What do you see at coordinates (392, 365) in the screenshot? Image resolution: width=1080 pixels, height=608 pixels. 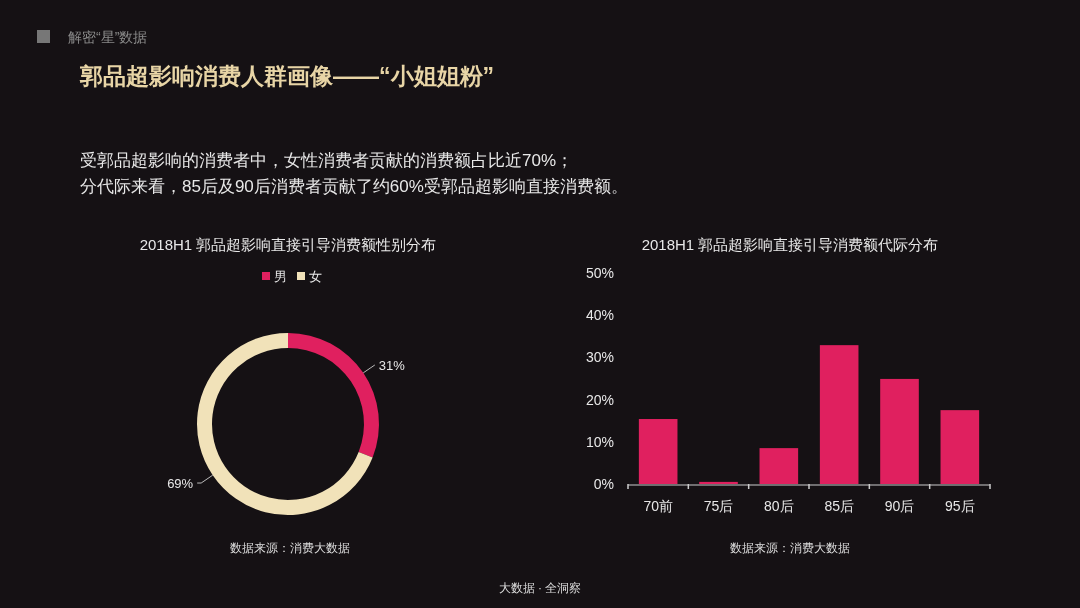 I see `data-label: 31%` at bounding box center [392, 365].